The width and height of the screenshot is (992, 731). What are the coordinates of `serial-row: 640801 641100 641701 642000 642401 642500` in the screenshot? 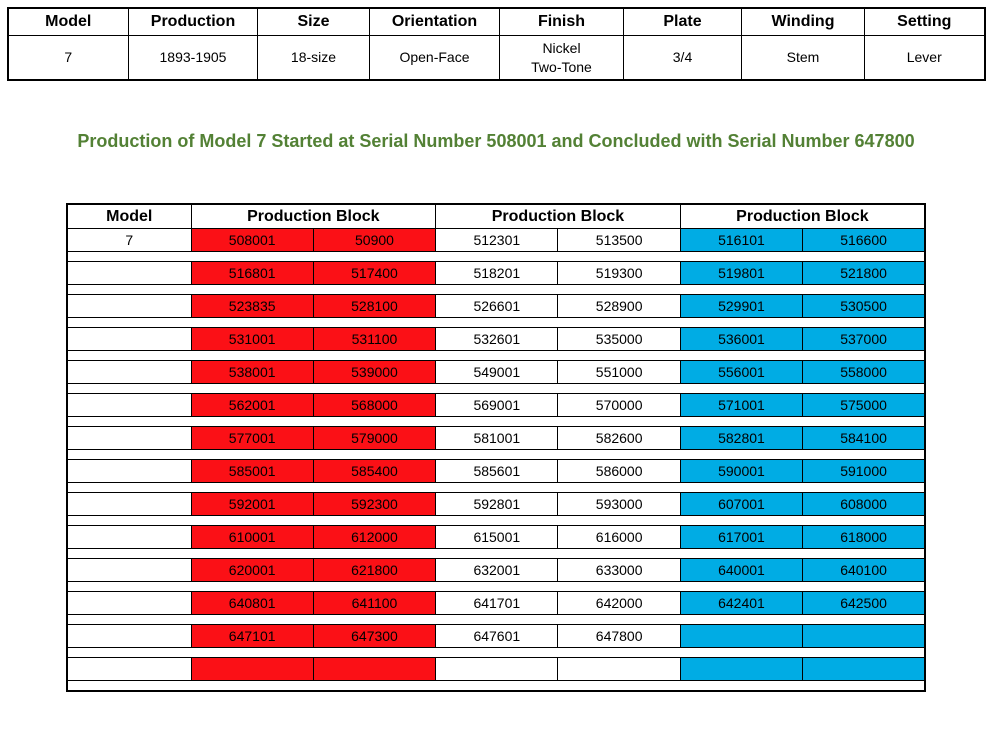 It's located at (496, 603).